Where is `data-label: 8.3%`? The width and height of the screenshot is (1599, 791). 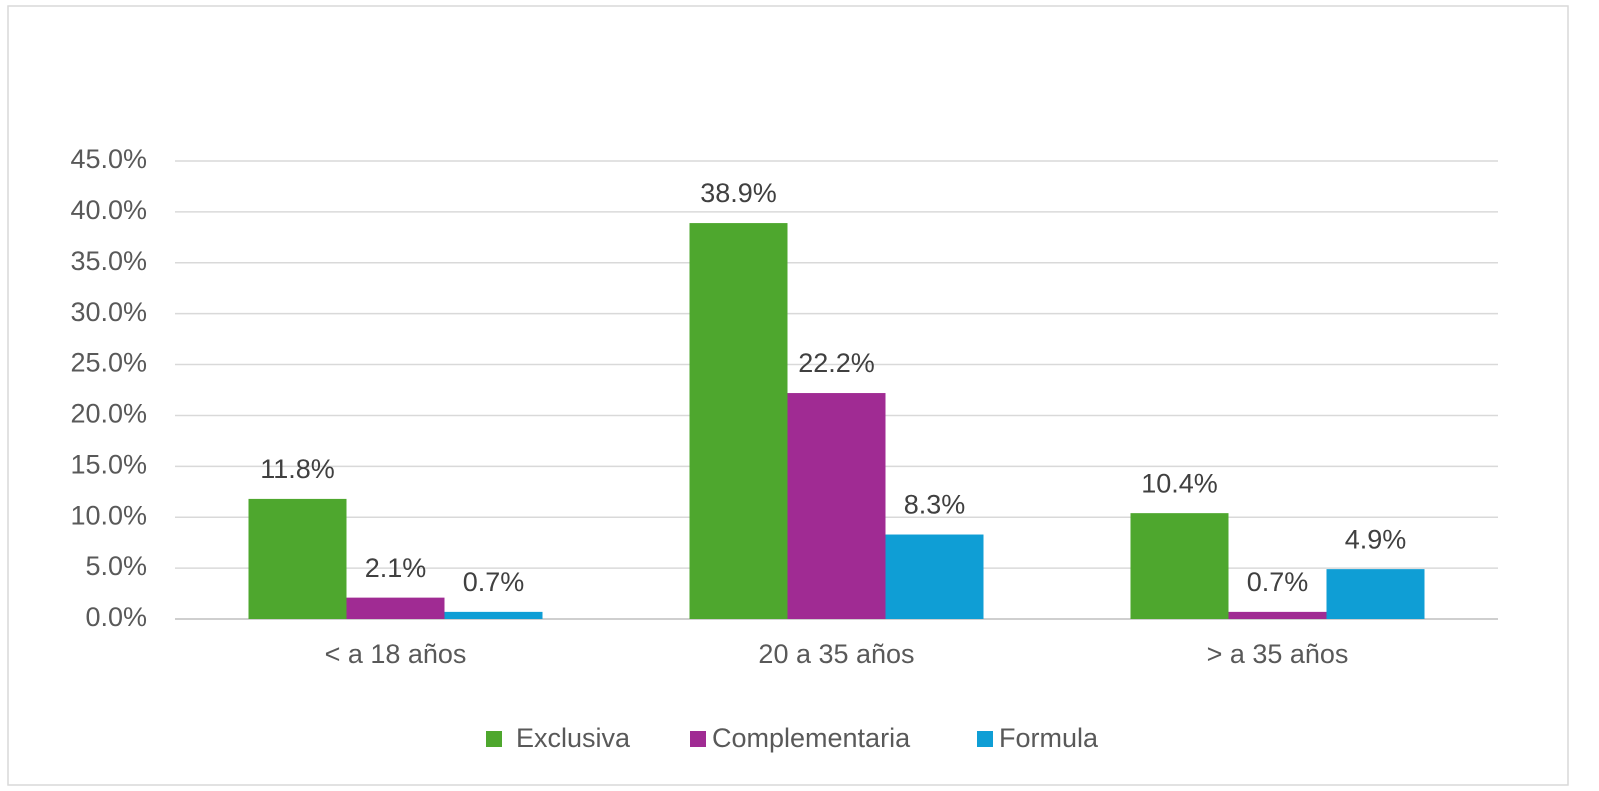
data-label: 8.3% is located at coordinates (935, 505).